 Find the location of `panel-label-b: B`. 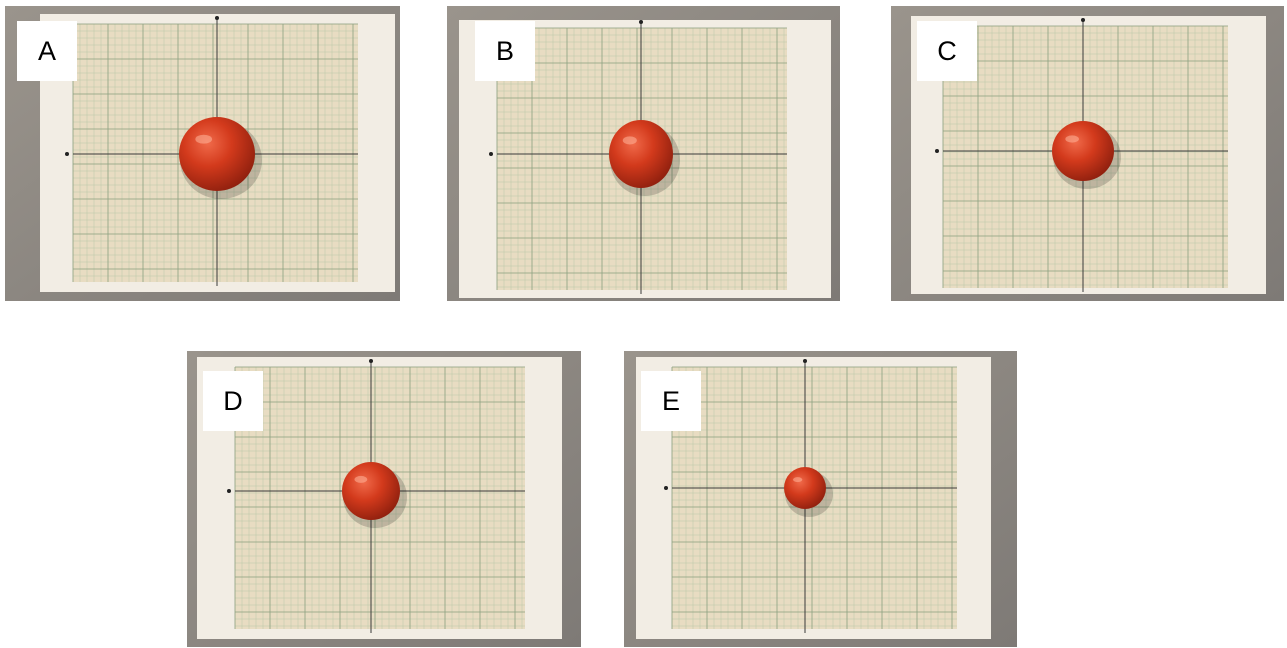

panel-label-b: B is located at coordinates (505, 51).